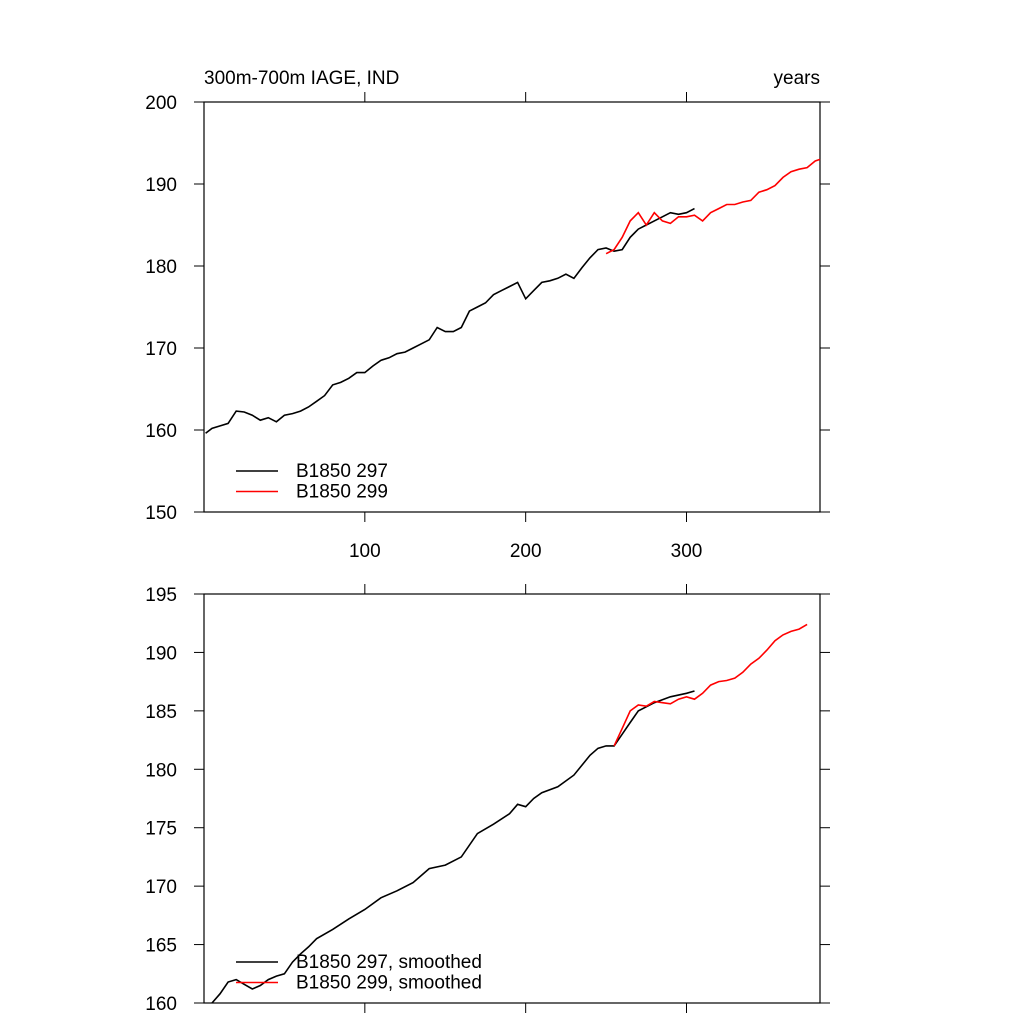 The width and height of the screenshot is (1024, 1029). Describe the element at coordinates (161, 513) in the screenshot. I see `y-tick-label: 150` at that location.